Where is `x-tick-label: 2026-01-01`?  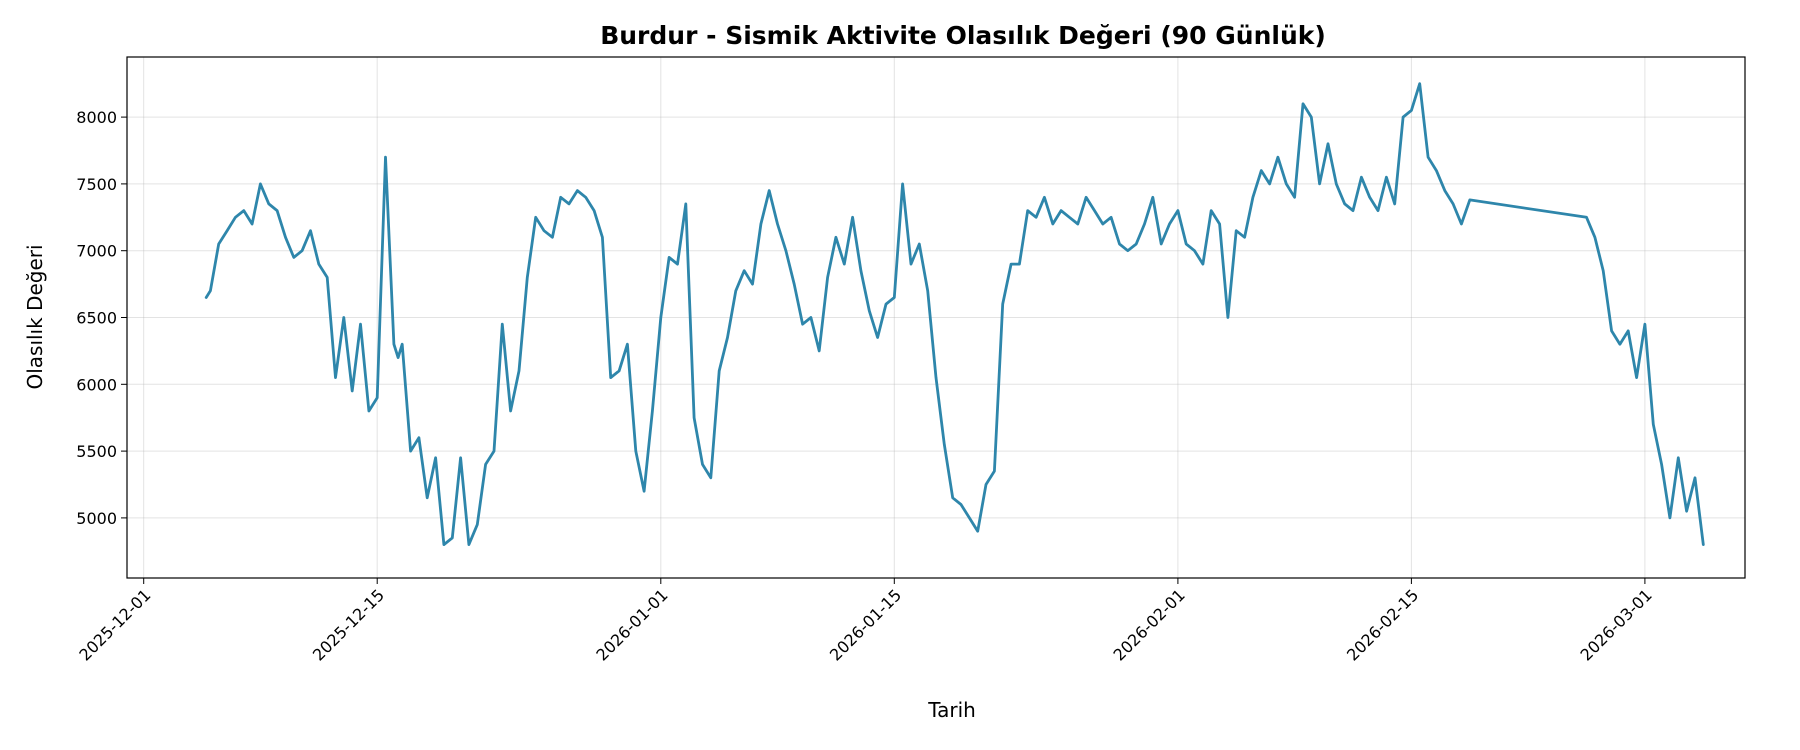
x-tick-label: 2026-01-01 is located at coordinates (631, 624).